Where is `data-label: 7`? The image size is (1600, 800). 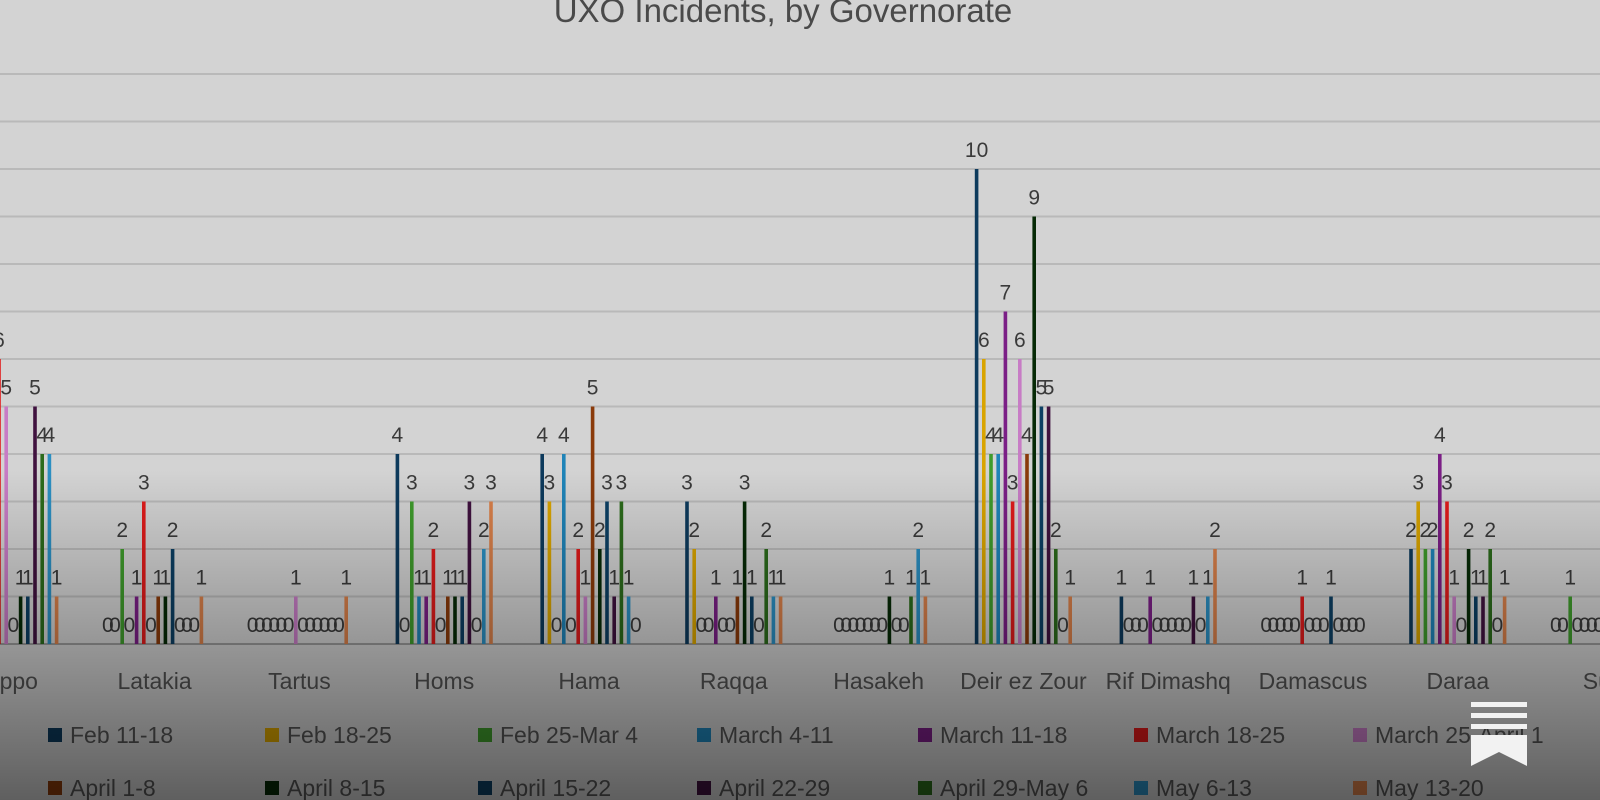 data-label: 7 is located at coordinates (1006, 293).